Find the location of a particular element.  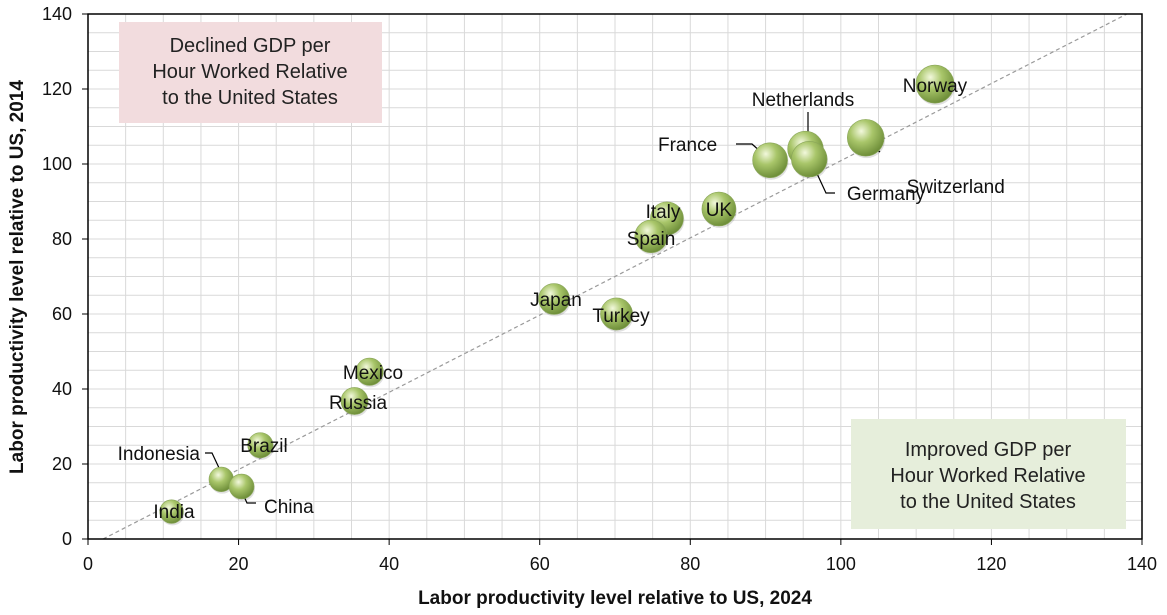

point-label-uk: UK is located at coordinates (719, 210).